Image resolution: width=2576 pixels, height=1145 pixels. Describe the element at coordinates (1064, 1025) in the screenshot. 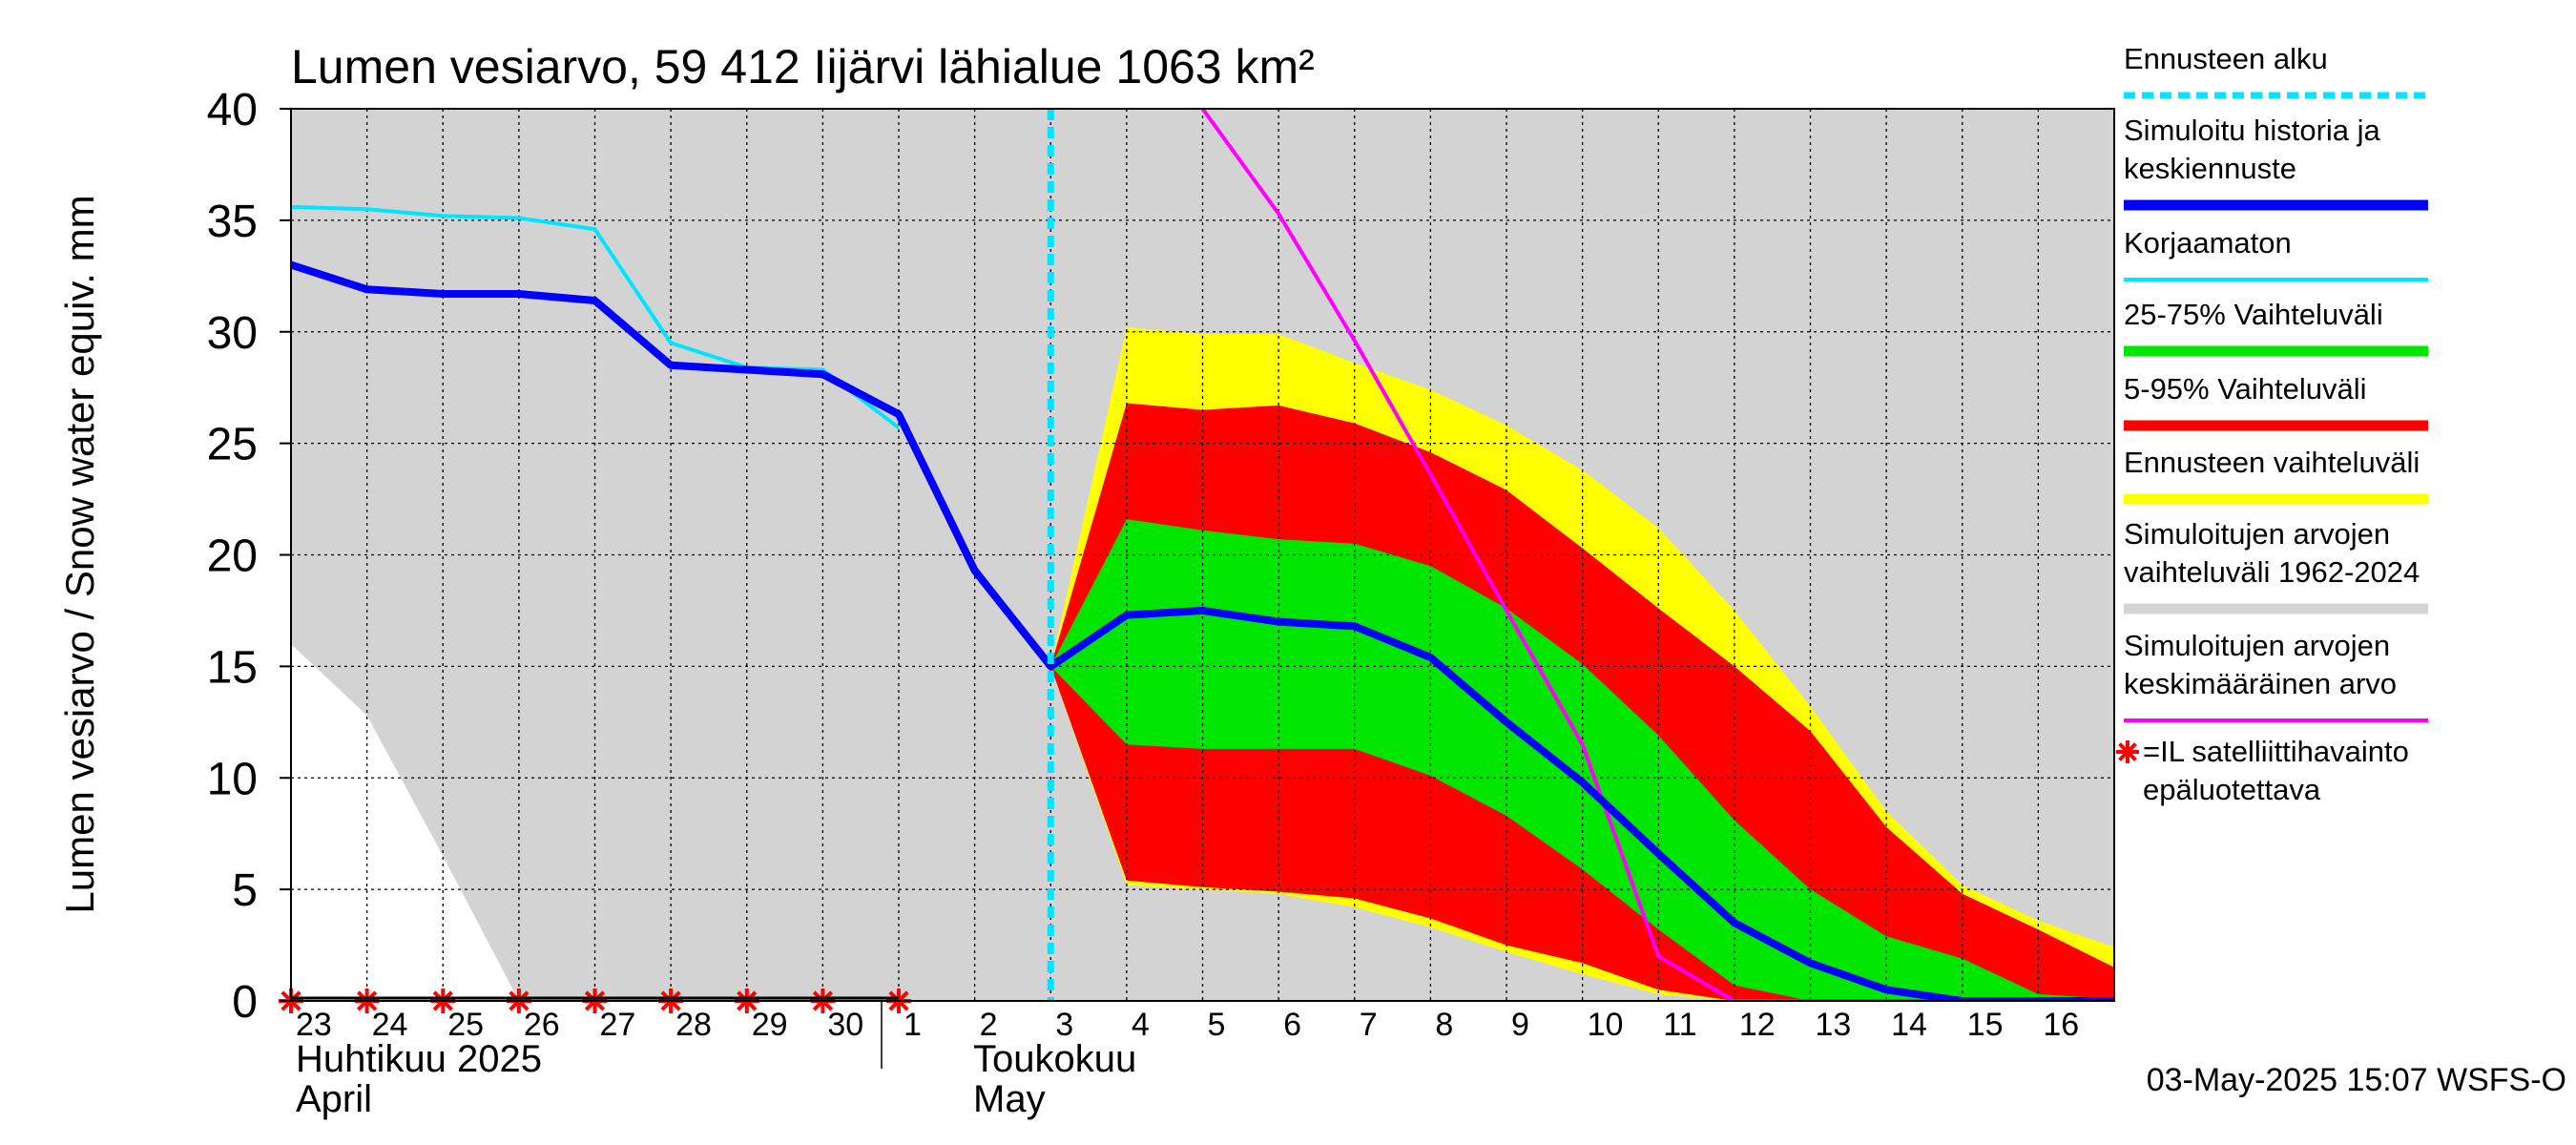

I see `x-tick-label: 3` at that location.